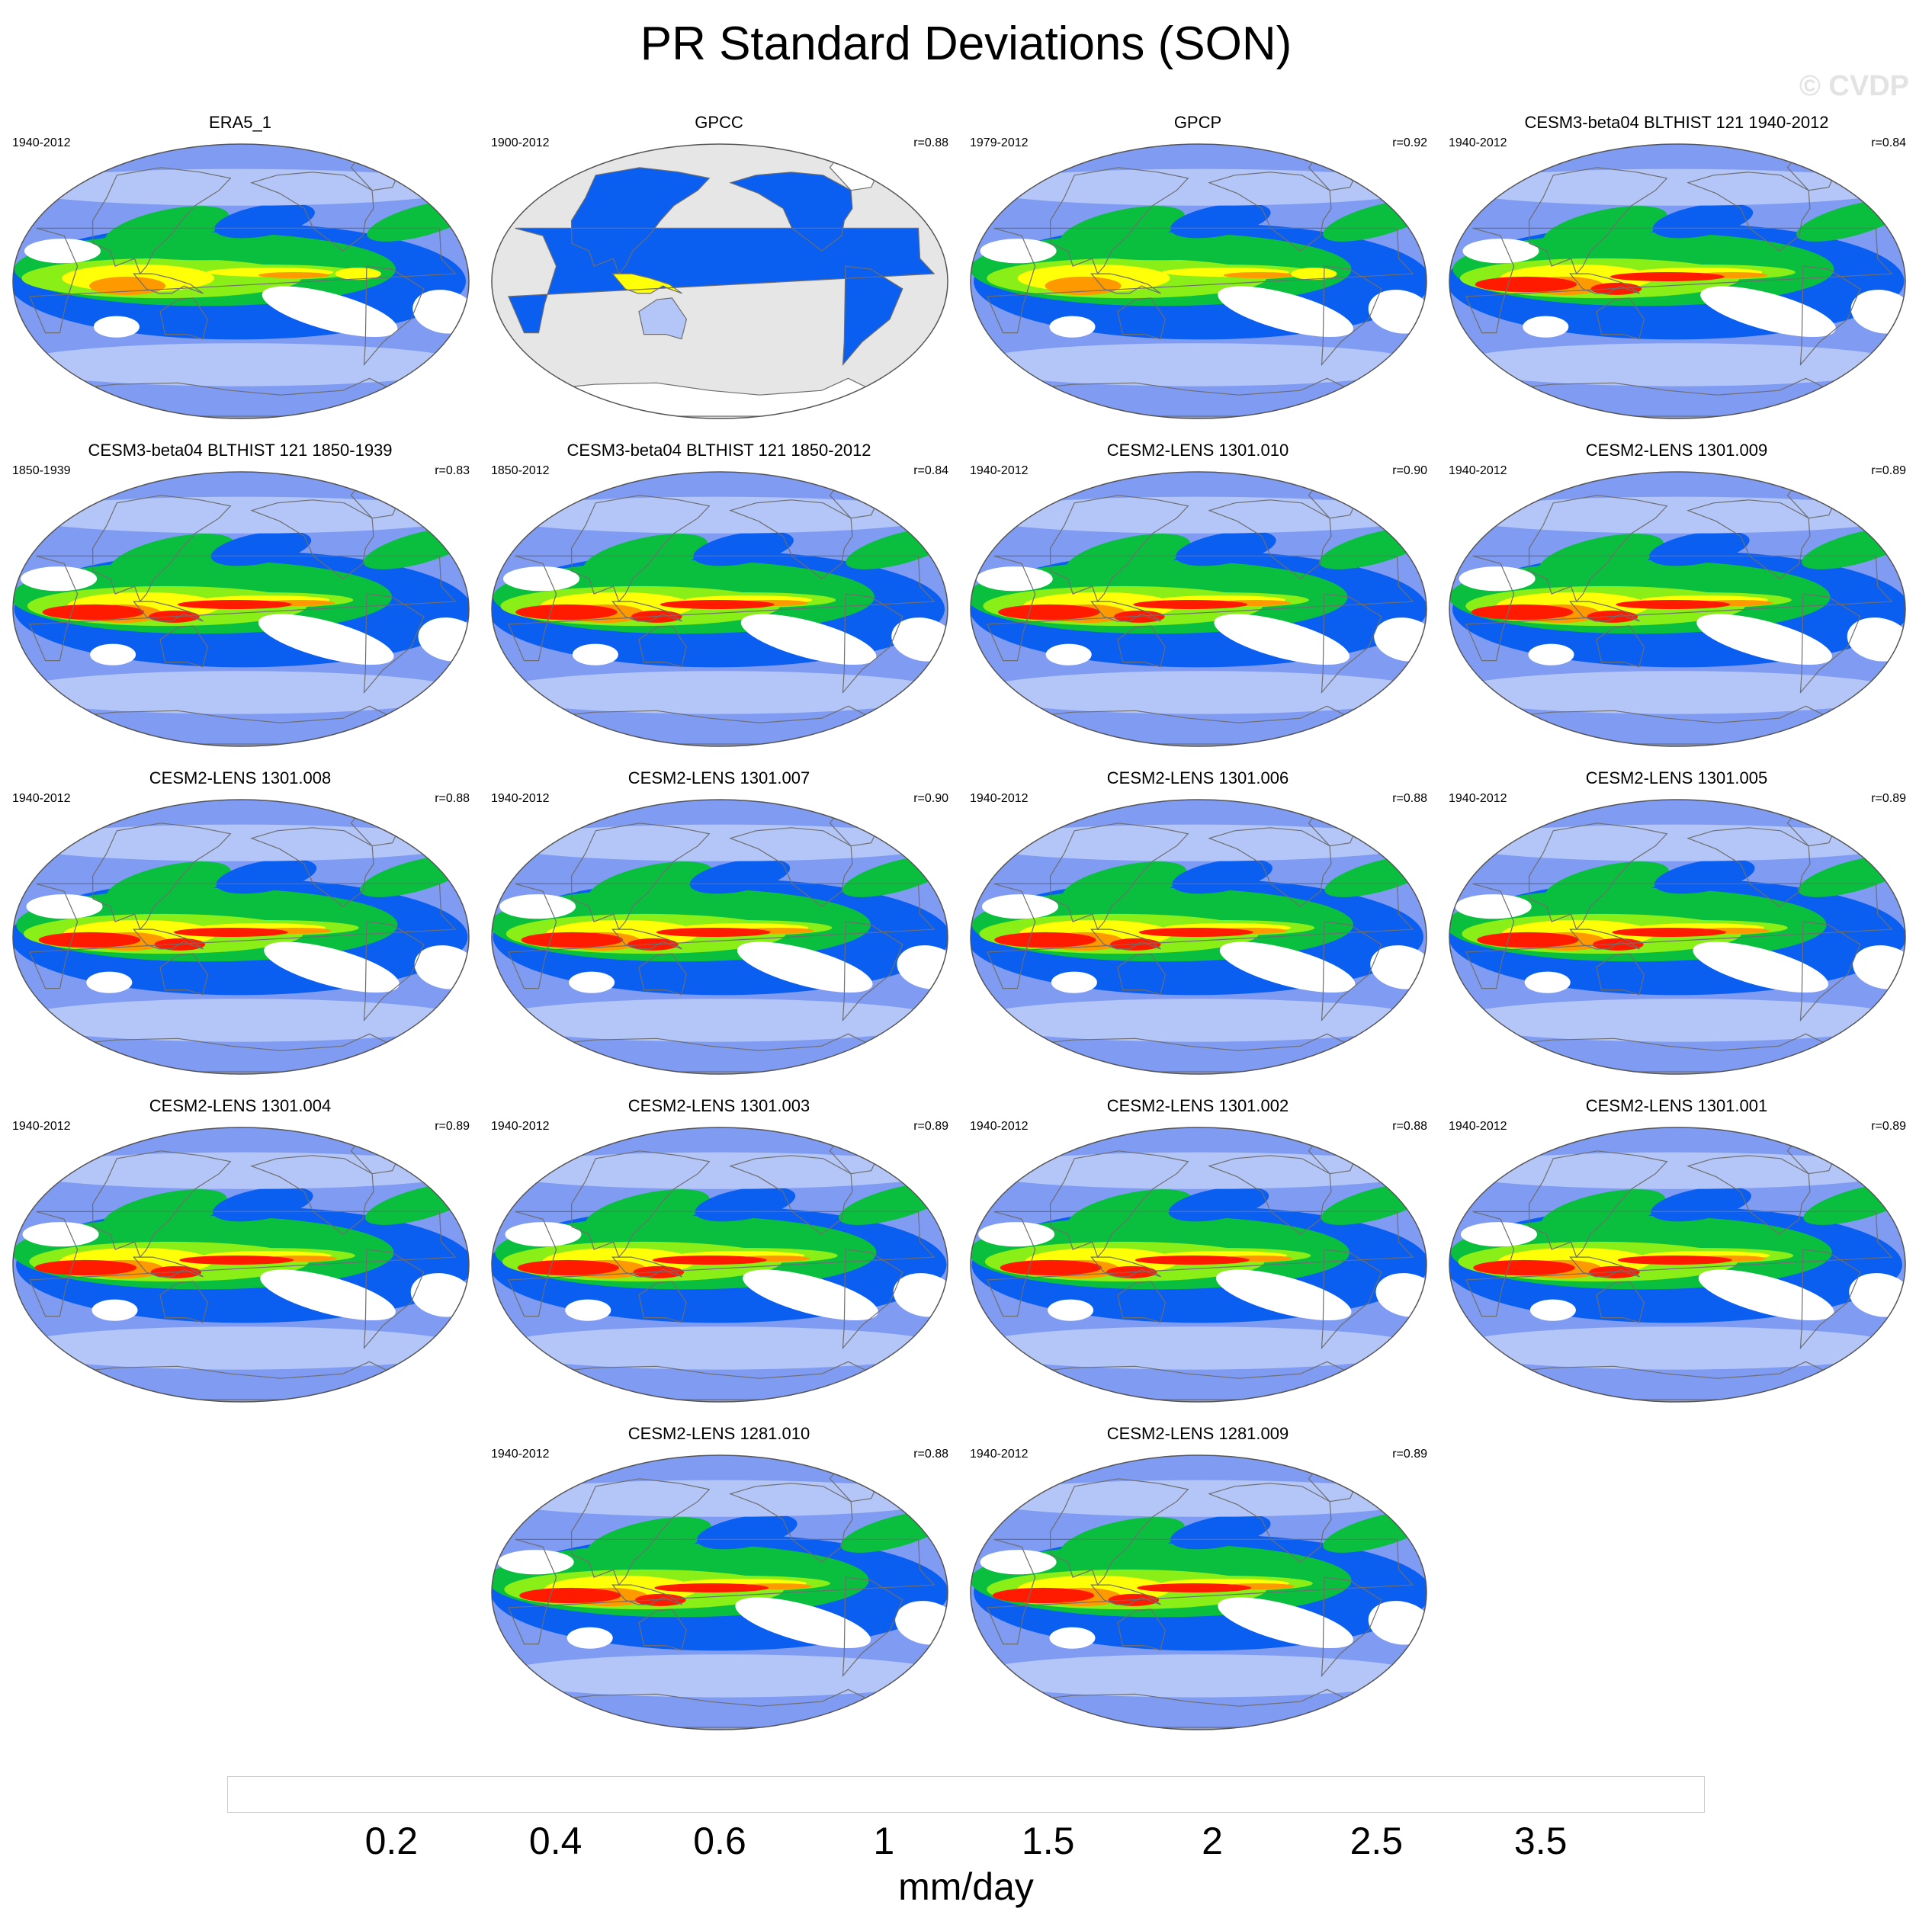  I want to click on colorbar-outline, so click(966, 1795).